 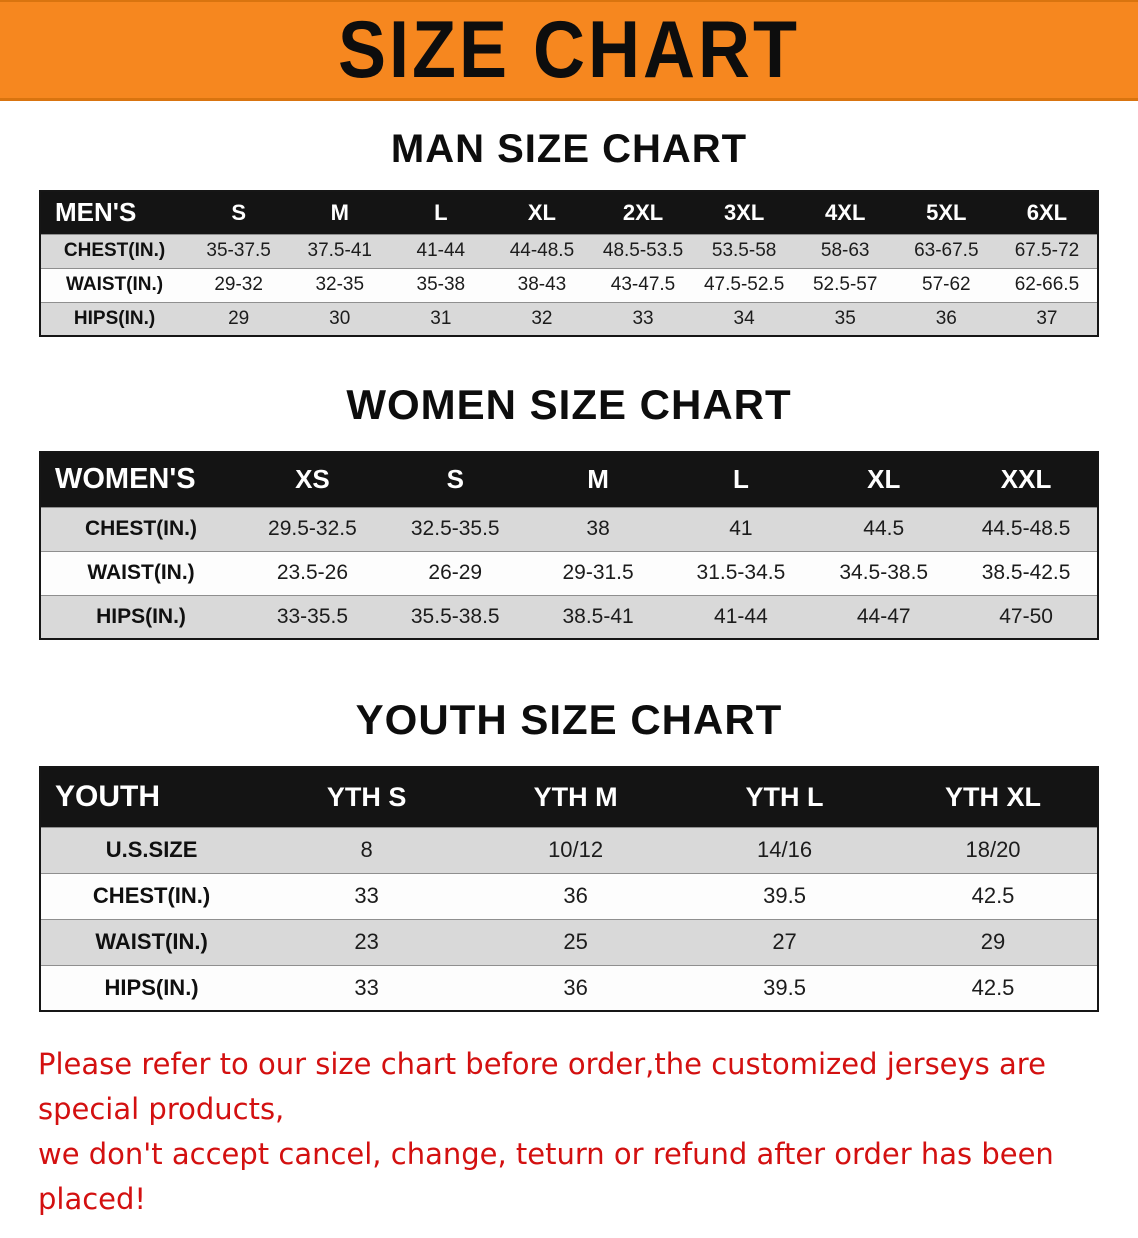 I want to click on size-value-cell: 47-50, so click(x=1026, y=616).